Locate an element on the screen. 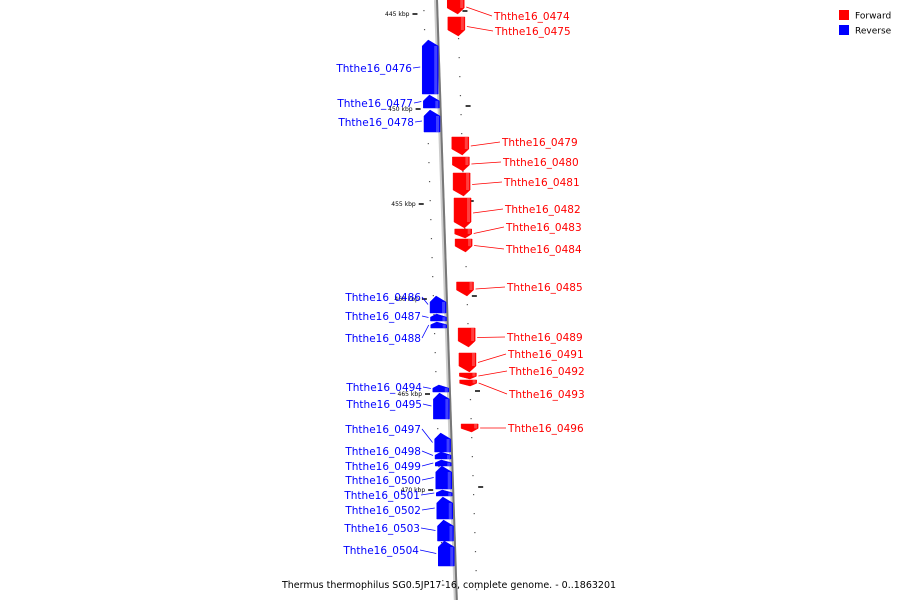  gene-ththe16_0499: Ththe16_0499 is located at coordinates (398, 466).